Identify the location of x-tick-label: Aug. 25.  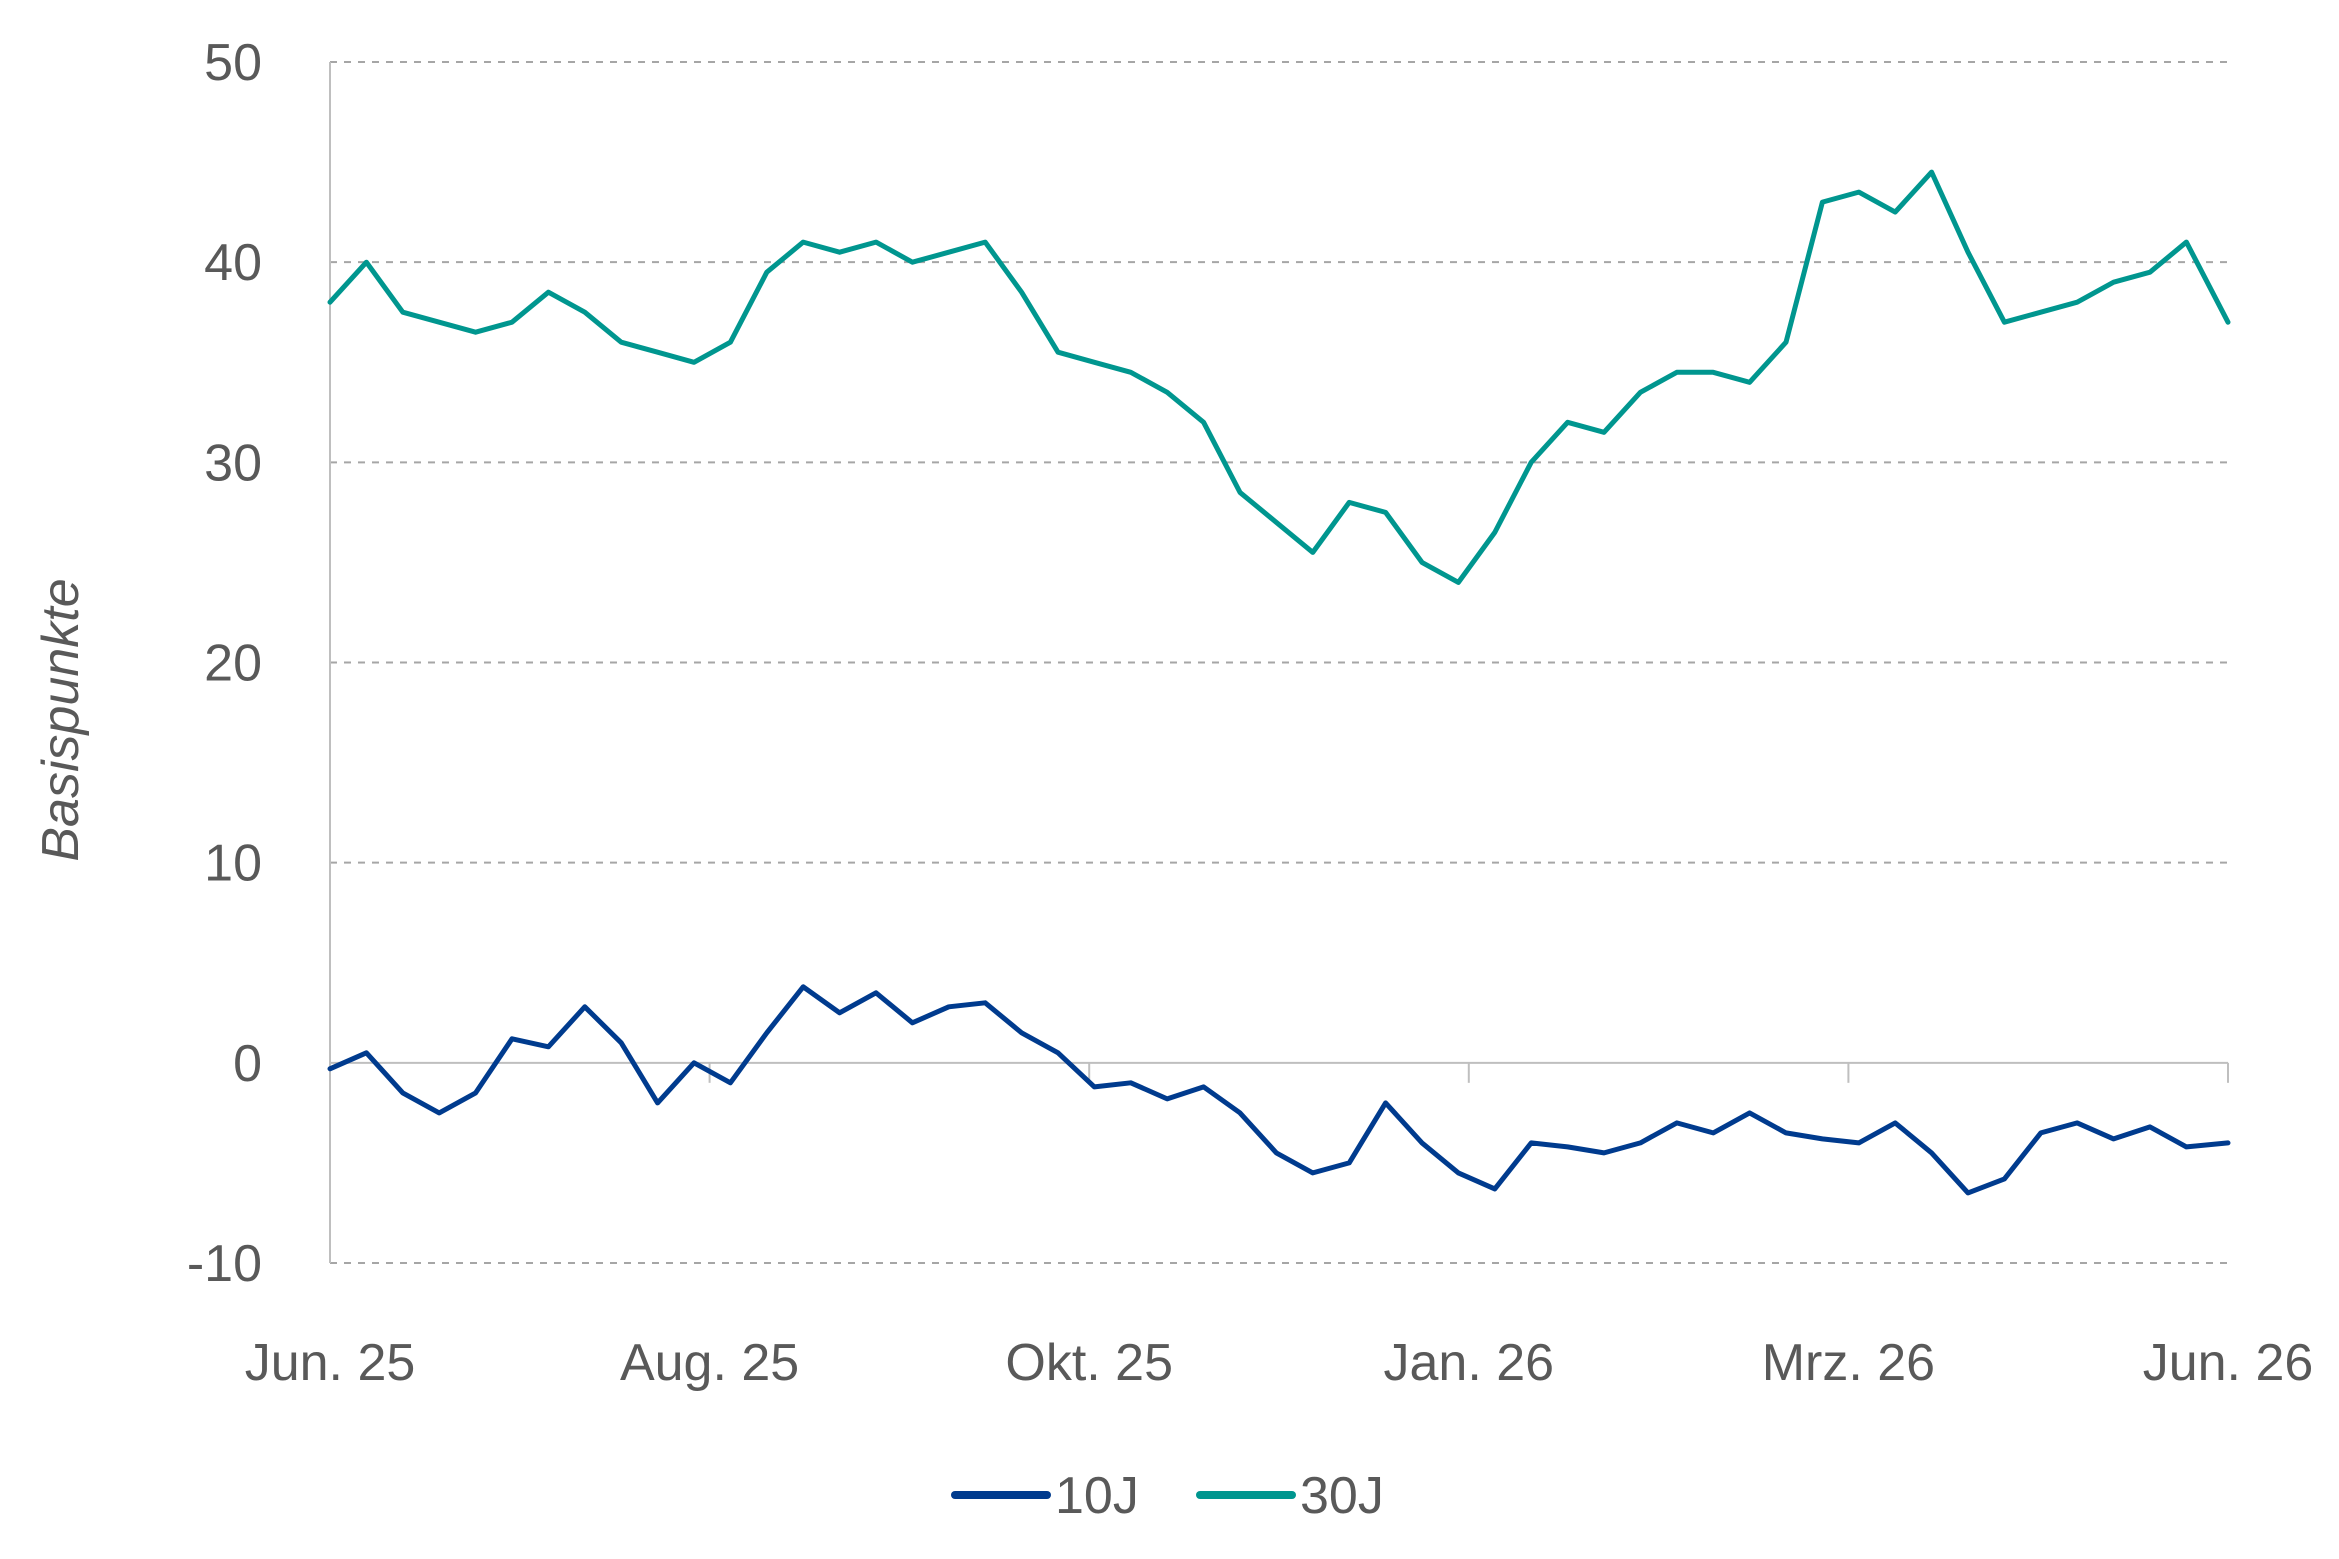
(709, 1363).